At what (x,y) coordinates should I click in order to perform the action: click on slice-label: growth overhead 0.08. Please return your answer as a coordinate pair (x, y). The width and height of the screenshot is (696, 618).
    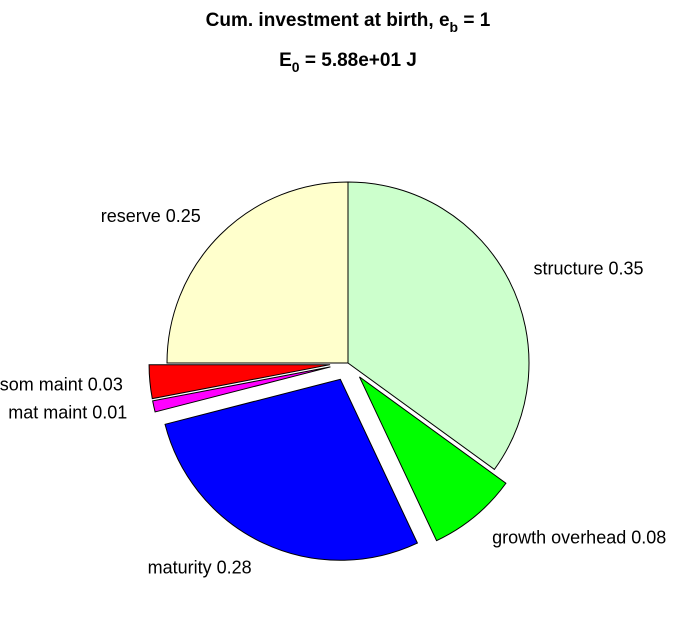
    Looking at the image, I should click on (579, 537).